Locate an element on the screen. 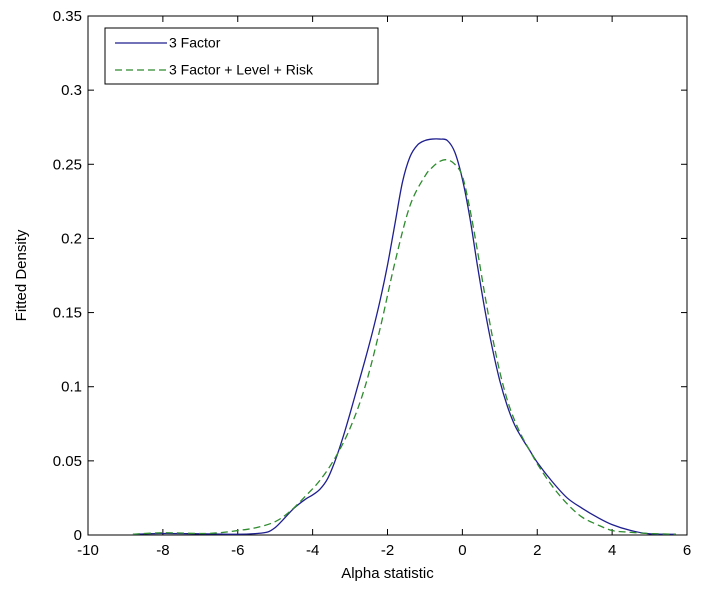 The image size is (703, 596). x-tick-label: 6 is located at coordinates (687, 550).